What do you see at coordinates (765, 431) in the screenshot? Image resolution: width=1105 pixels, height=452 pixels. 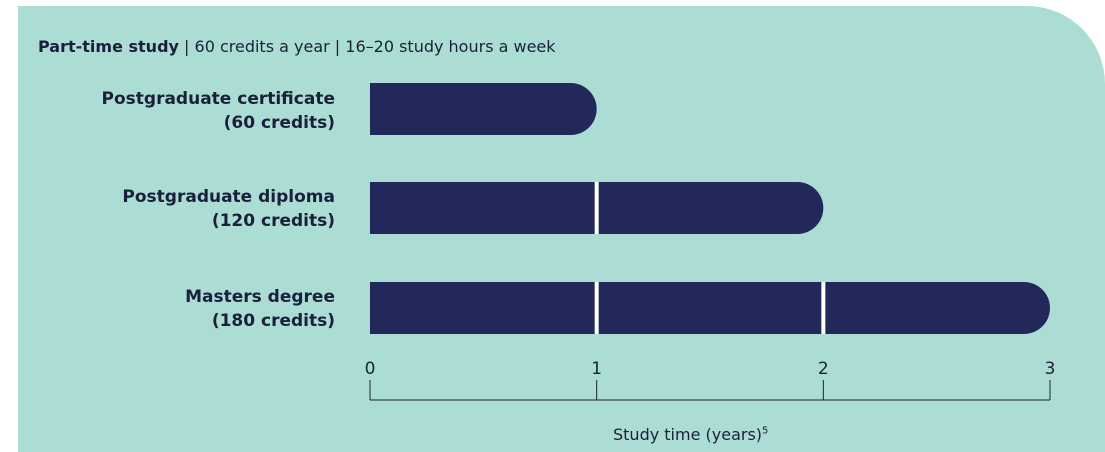 I see `x-axis-title-footnote: 5` at bounding box center [765, 431].